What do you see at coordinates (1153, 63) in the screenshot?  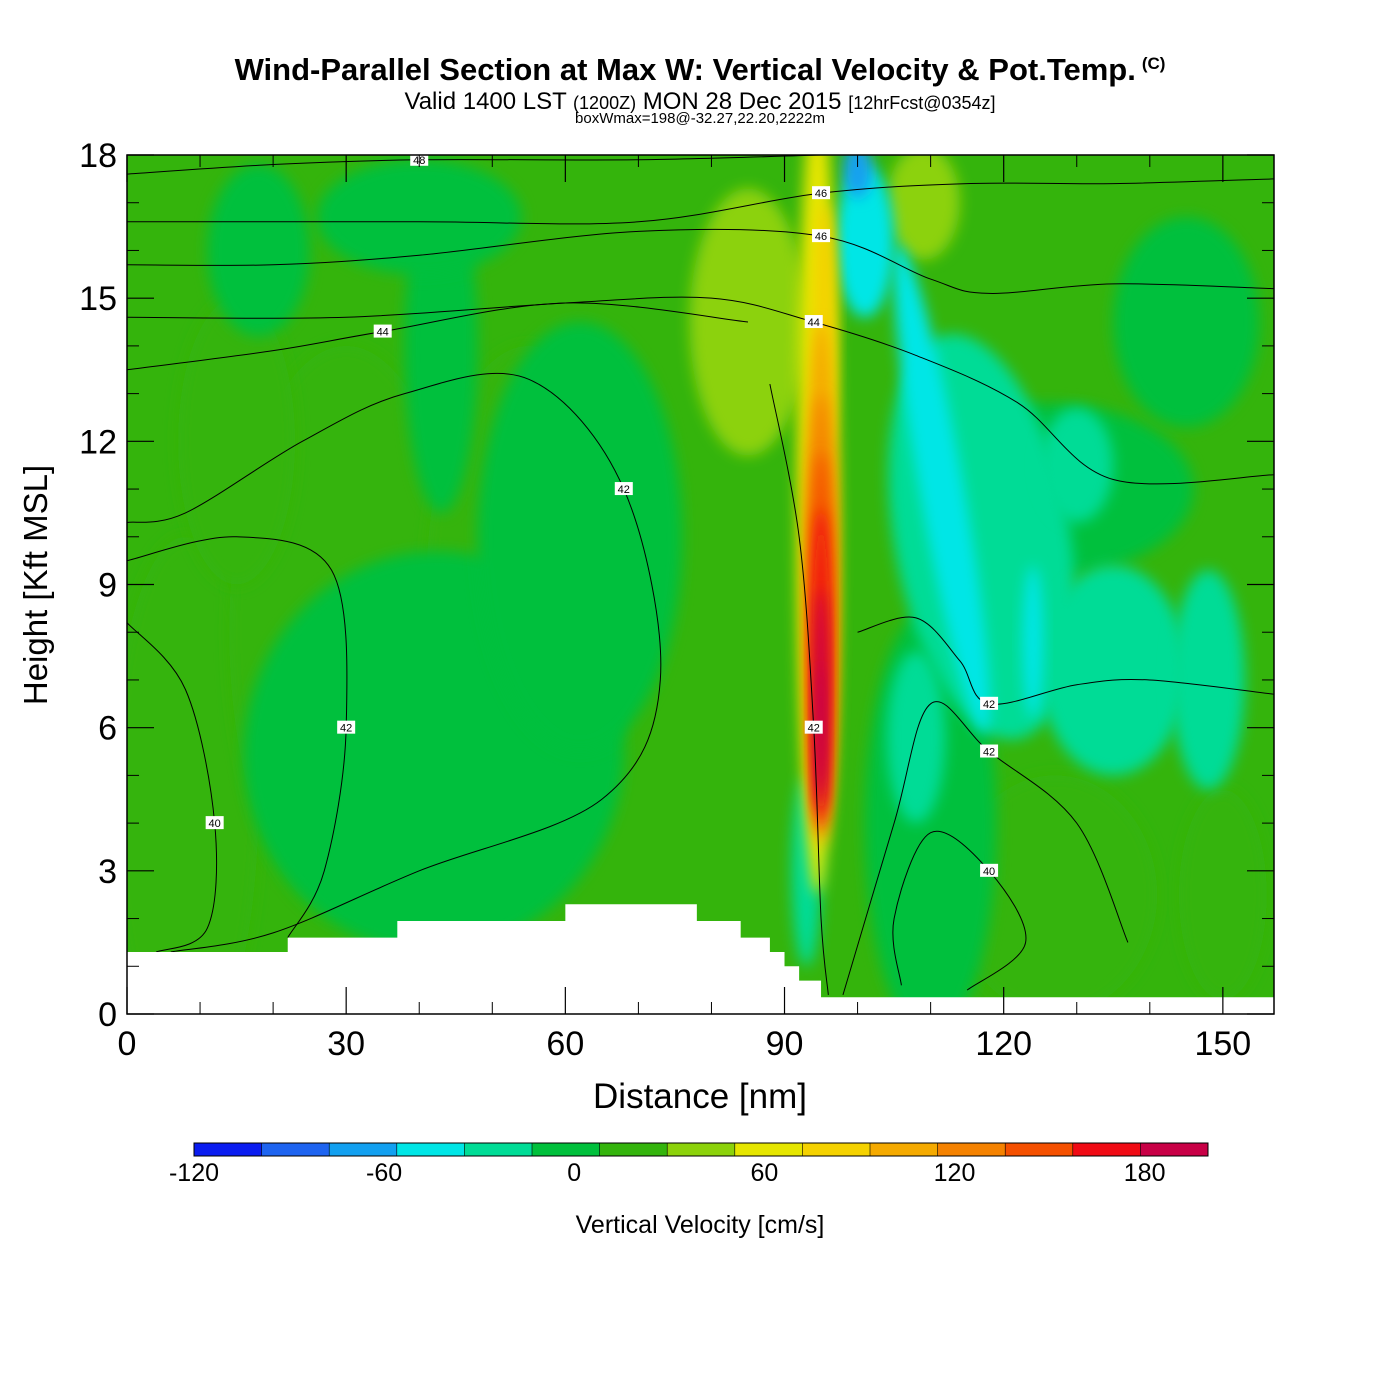 I see `title-tag: (C)` at bounding box center [1153, 63].